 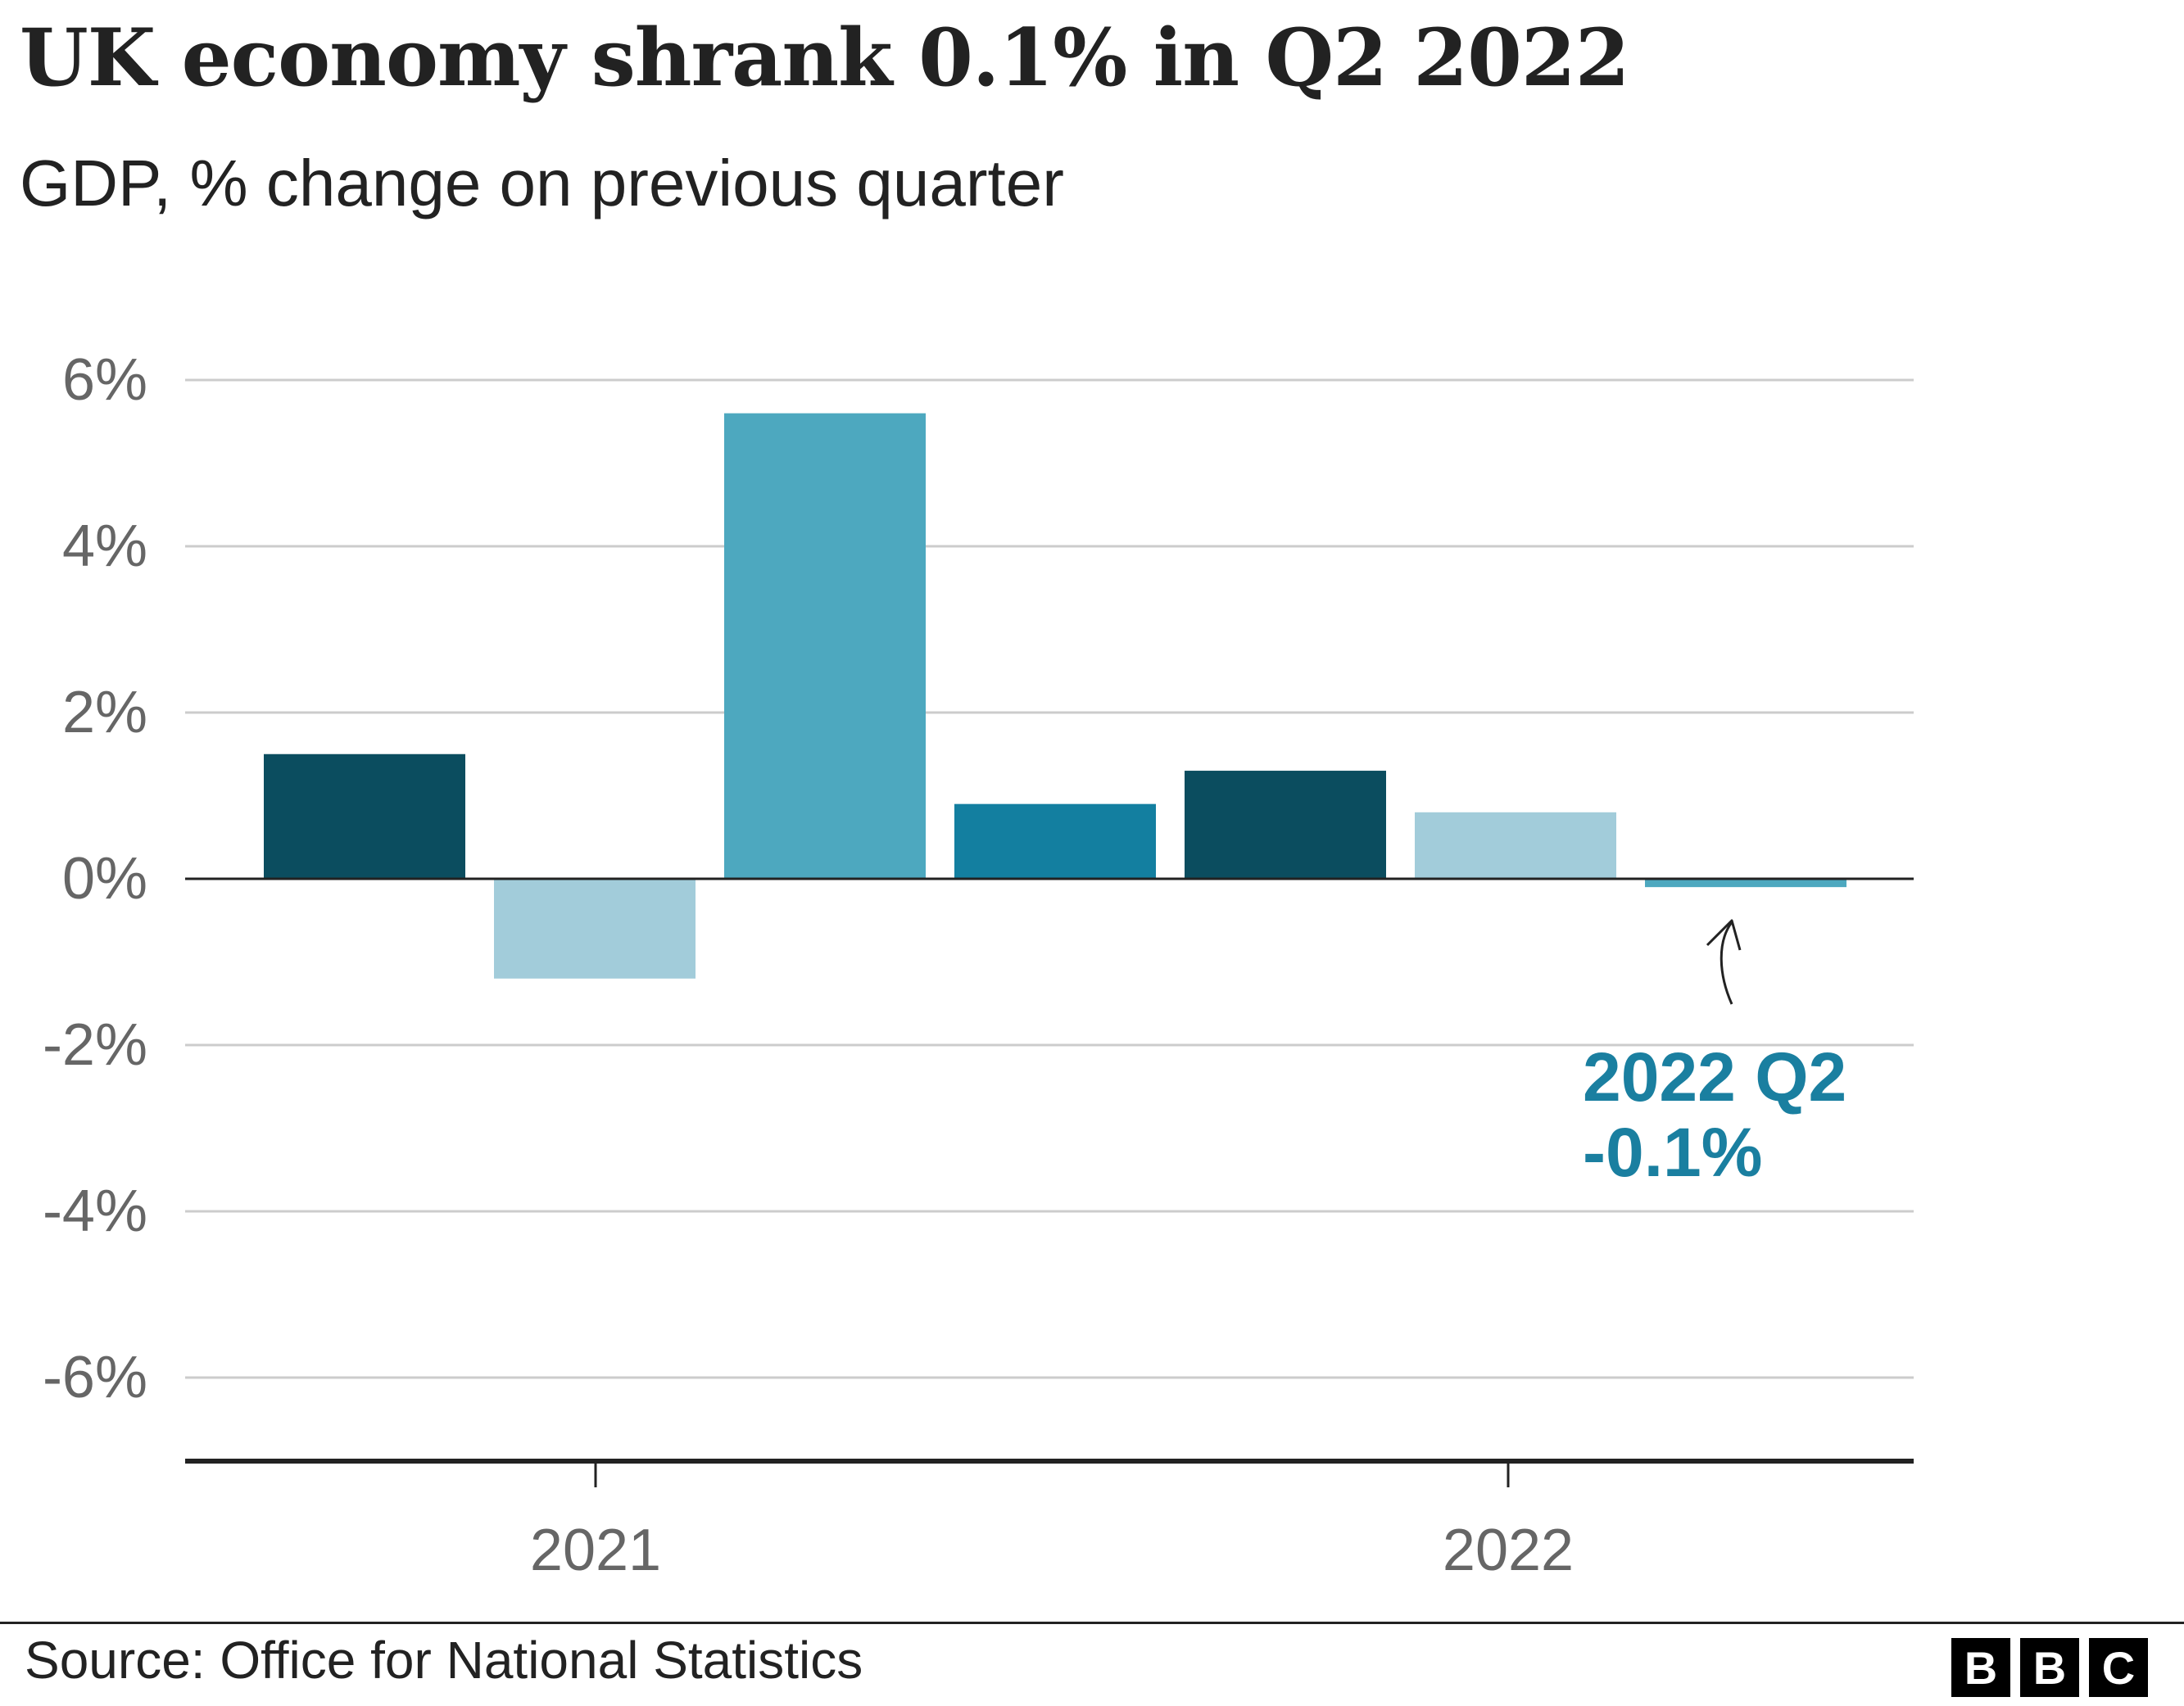 What do you see at coordinates (1715, 1077) in the screenshot?
I see `annotation-label: 2022 Q2` at bounding box center [1715, 1077].